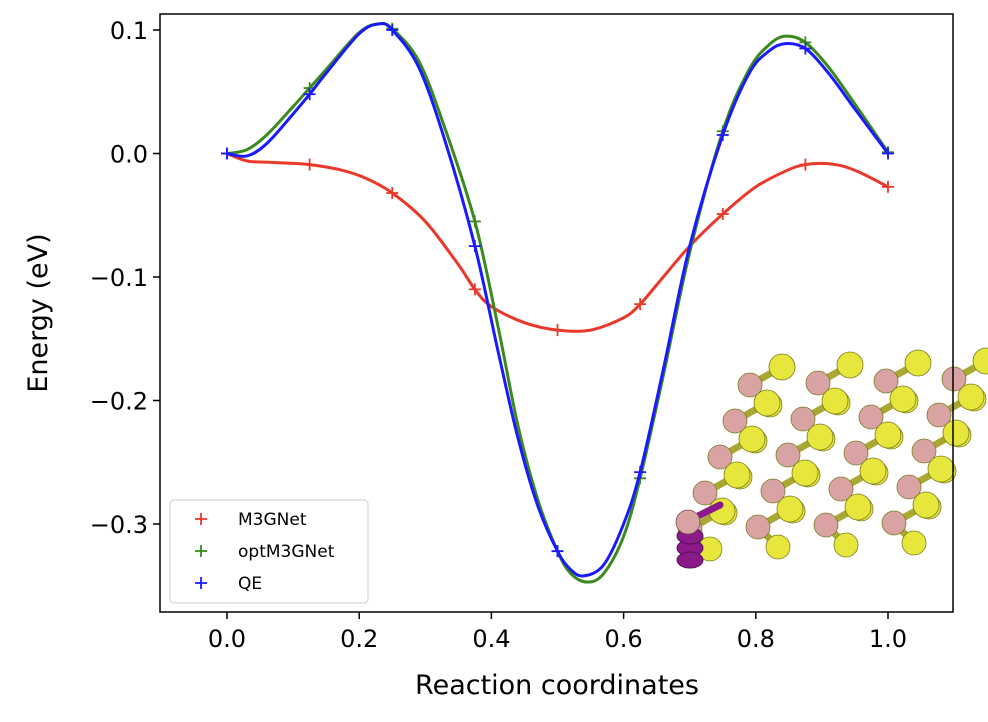 The height and width of the screenshot is (722, 988). What do you see at coordinates (228, 584) in the screenshot?
I see `legend-entry: QE` at bounding box center [228, 584].